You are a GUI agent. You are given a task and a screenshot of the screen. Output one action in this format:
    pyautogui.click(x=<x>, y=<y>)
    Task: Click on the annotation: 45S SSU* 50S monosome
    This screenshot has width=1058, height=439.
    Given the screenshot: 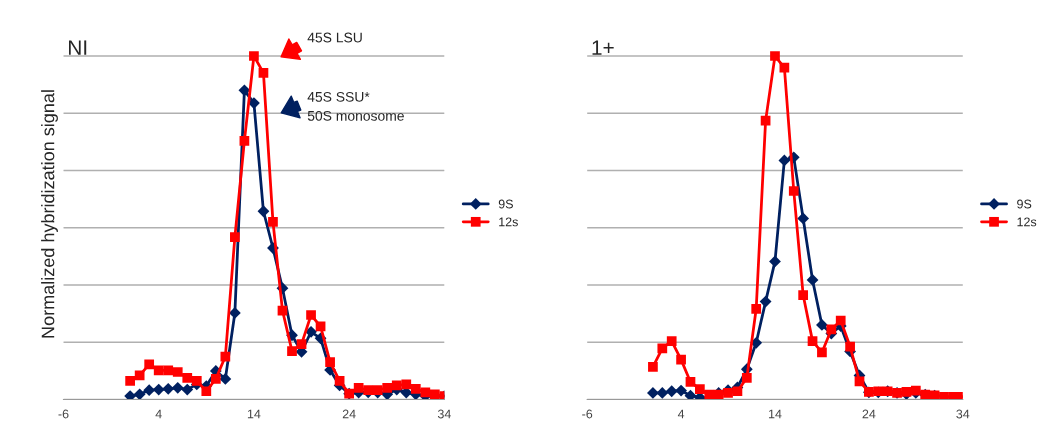 What is the action you would take?
    pyautogui.click(x=355, y=106)
    